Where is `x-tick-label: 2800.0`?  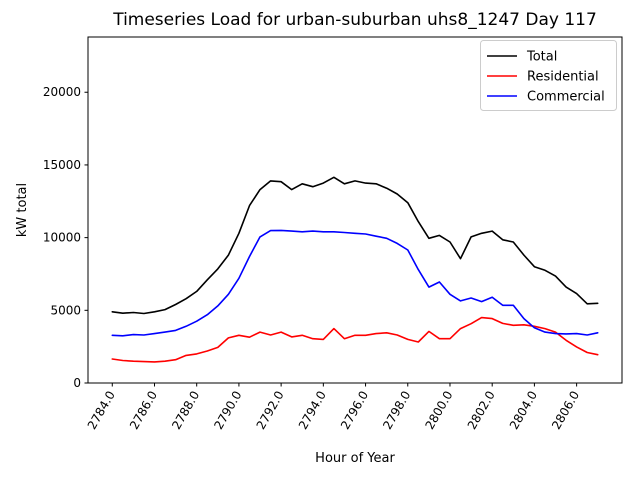
x-tick-label: 2800.0 is located at coordinates (438, 410).